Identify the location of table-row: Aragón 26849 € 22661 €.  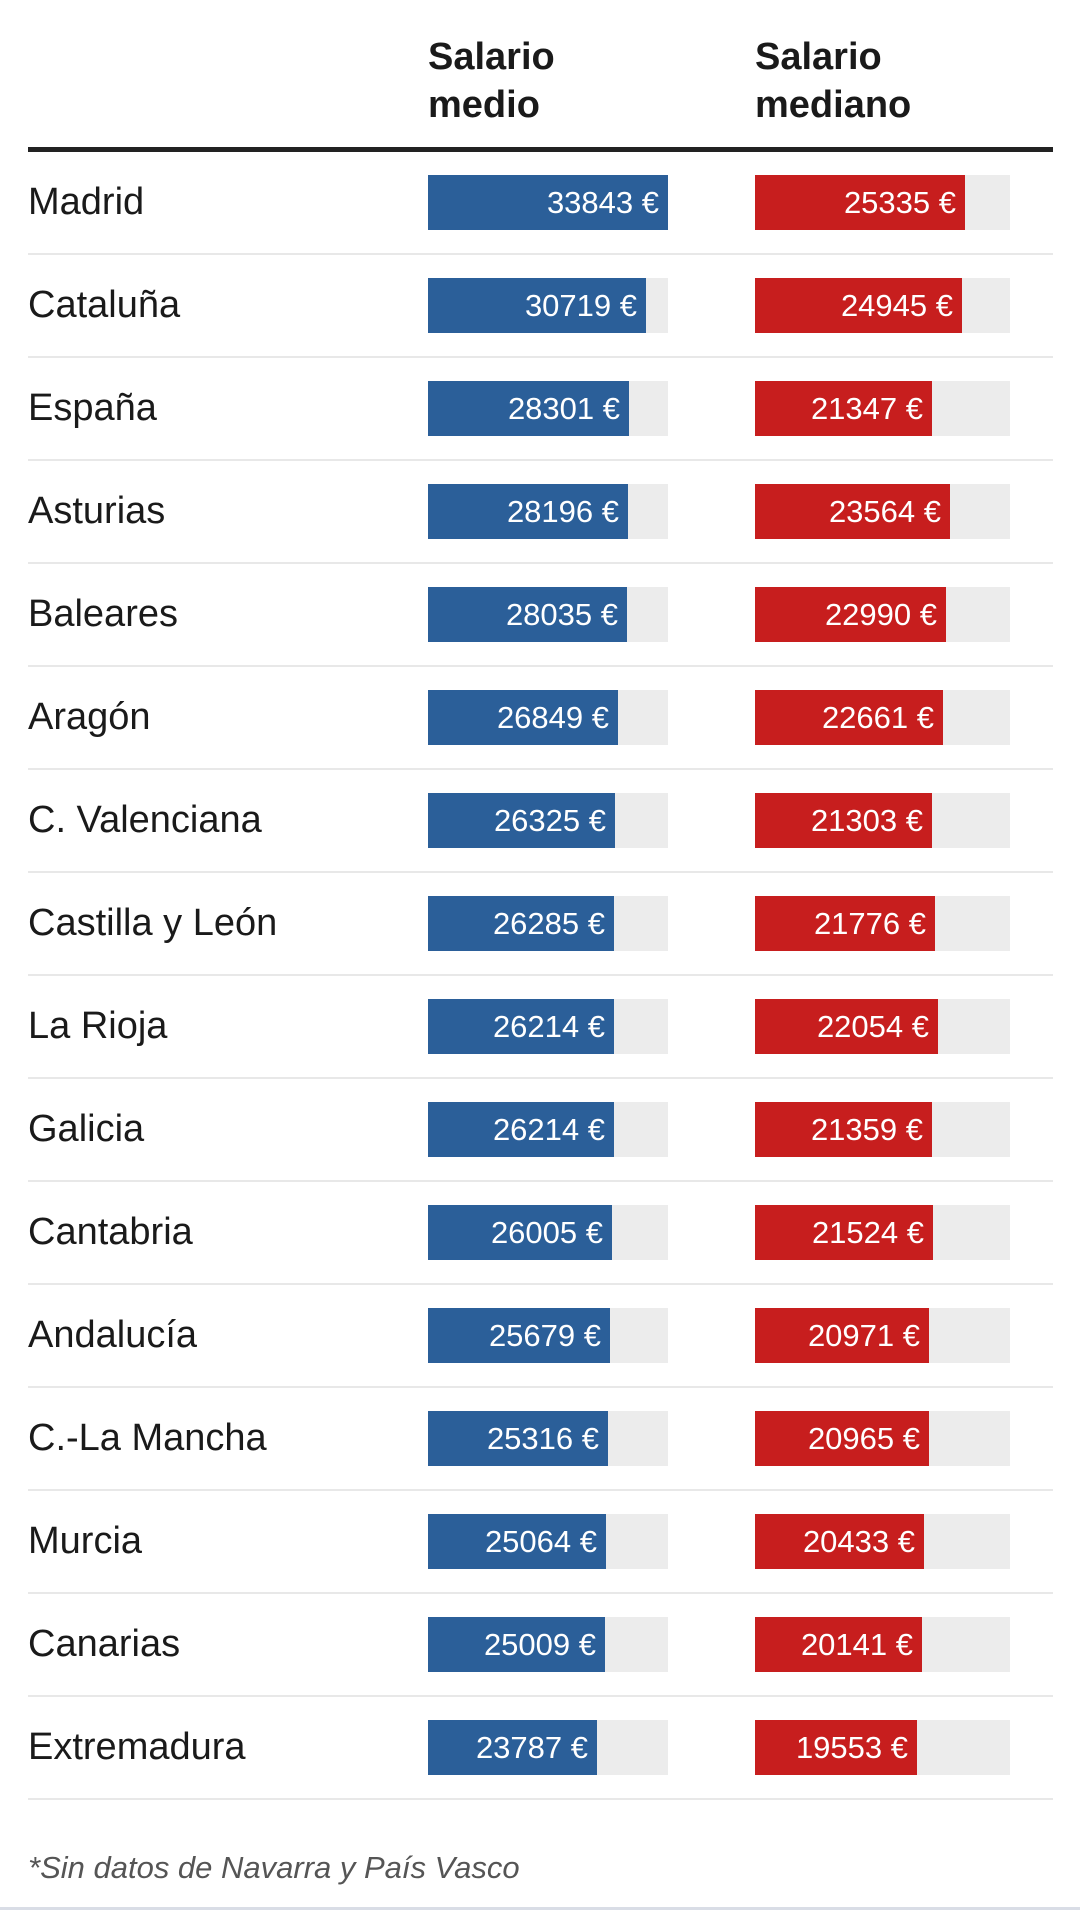
(540, 718).